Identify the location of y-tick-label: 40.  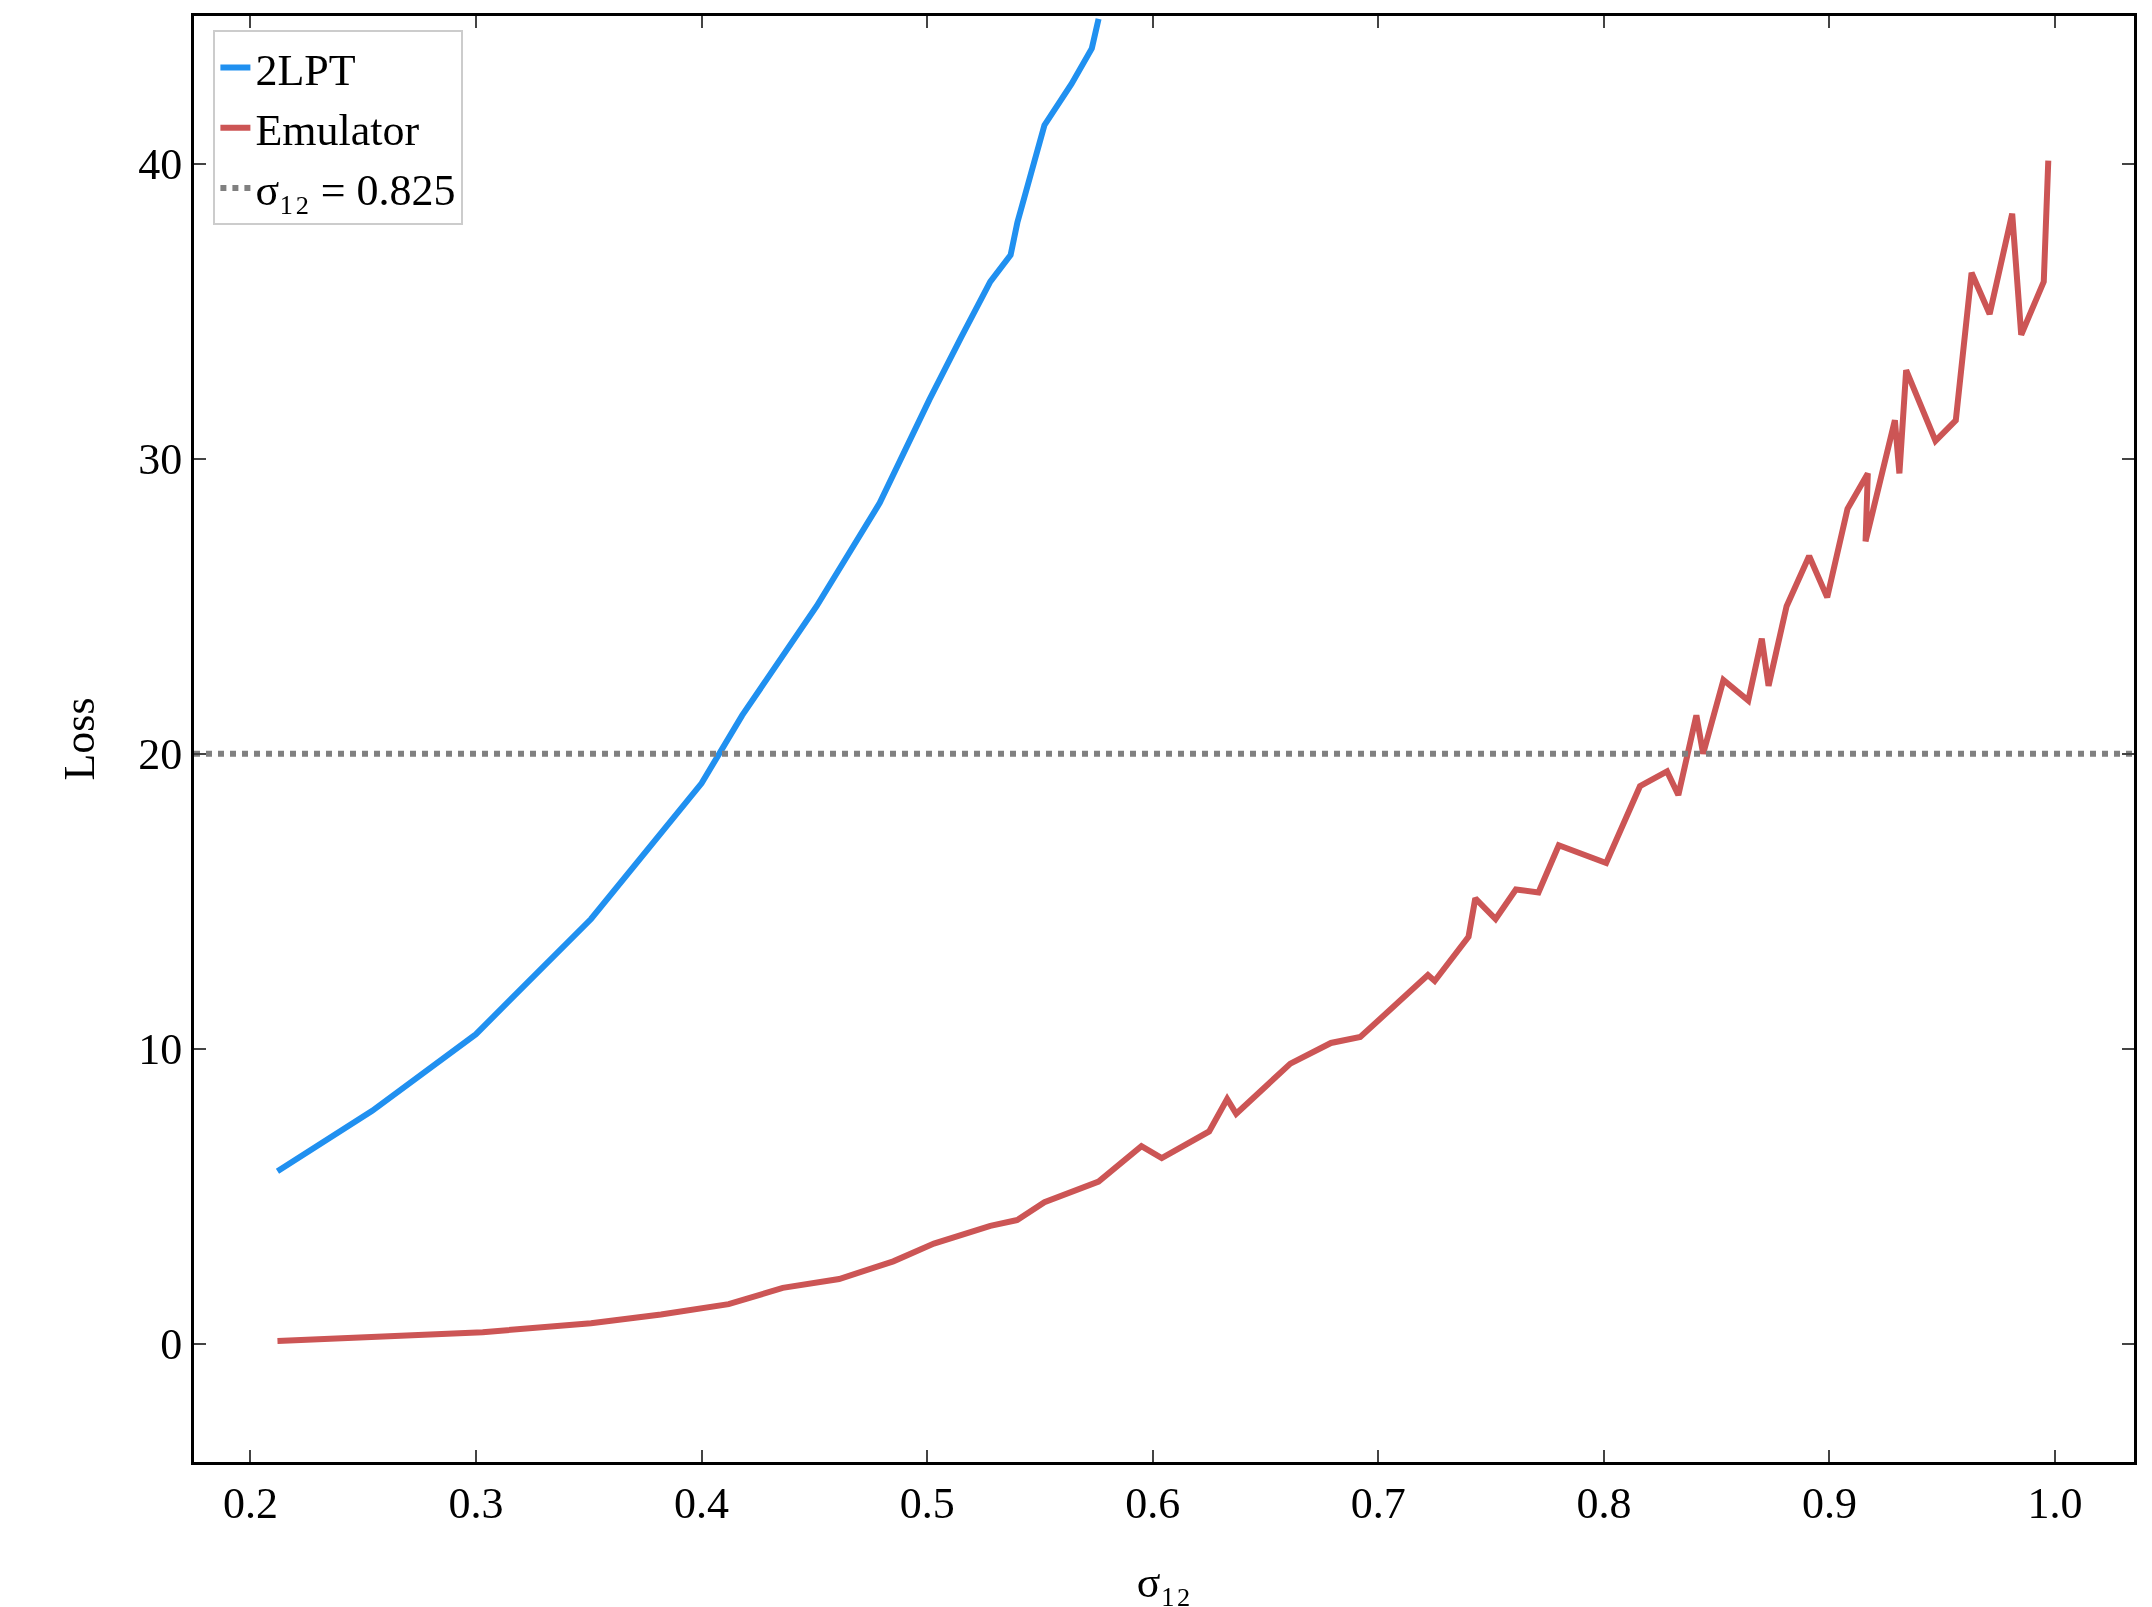
(160, 164).